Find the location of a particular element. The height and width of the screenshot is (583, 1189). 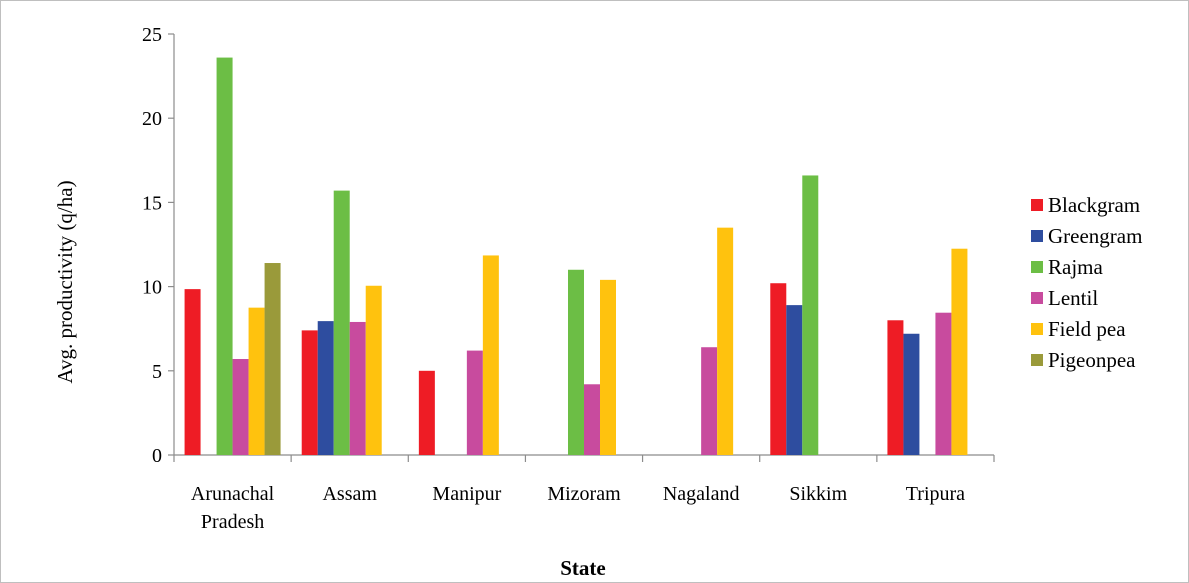

x-tick-label: Mizoram is located at coordinates (584, 494).